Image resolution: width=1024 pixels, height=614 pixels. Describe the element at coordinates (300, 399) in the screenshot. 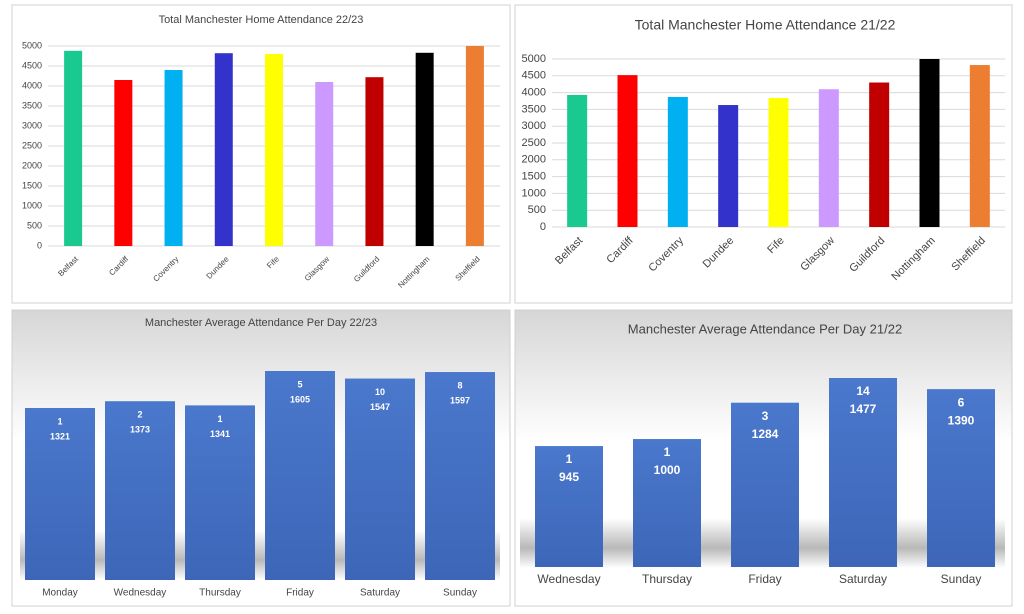

I see `data-label: 1605` at that location.